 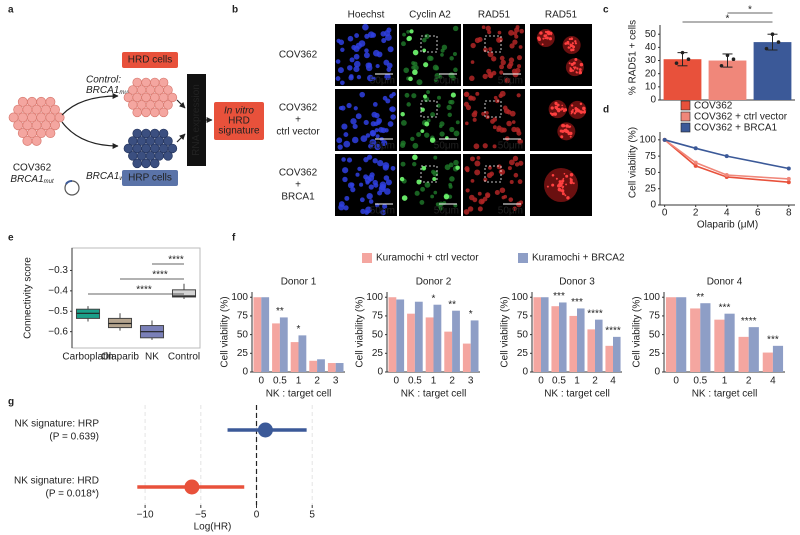 I want to click on facet-title: Donor 1, so click(x=299, y=282).